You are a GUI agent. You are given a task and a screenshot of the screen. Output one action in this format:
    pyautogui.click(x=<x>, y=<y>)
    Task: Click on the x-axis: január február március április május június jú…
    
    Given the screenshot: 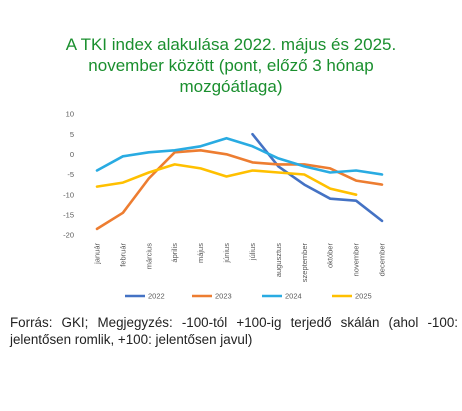 What is the action you would take?
    pyautogui.click(x=240, y=262)
    